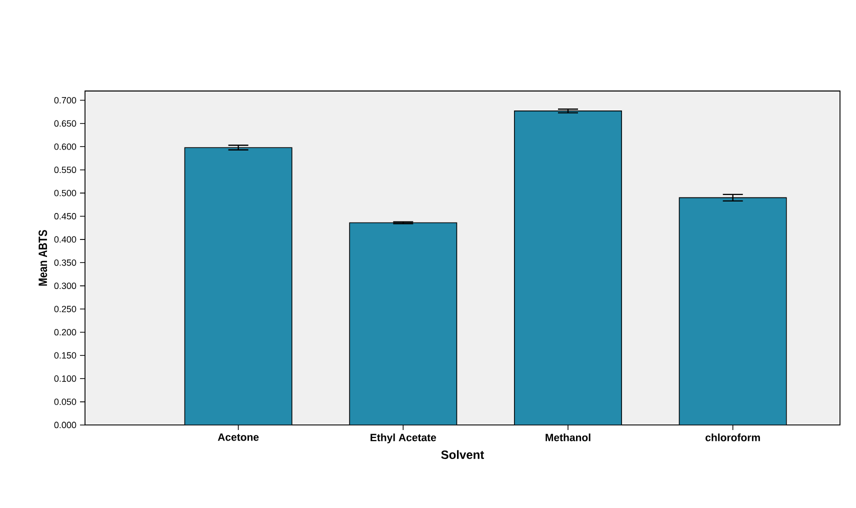 This screenshot has width=856, height=508. Describe the element at coordinates (65, 146) in the screenshot. I see `y-tick-label: 0.600` at that location.